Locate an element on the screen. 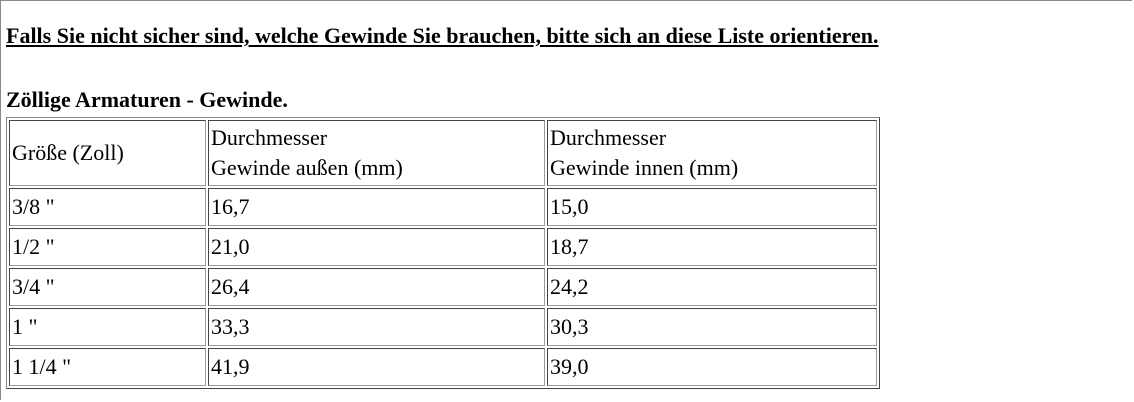 This screenshot has height=402, width=1134. table-cell: 1 1/4 " is located at coordinates (107, 367).